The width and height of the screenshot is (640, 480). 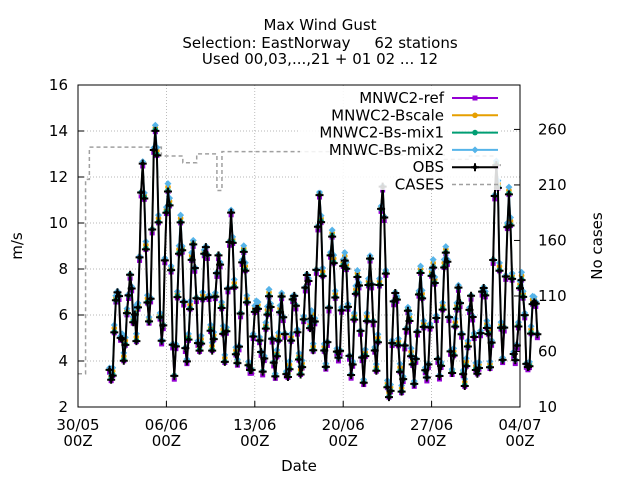 I want to click on y-tick-label: 12, so click(x=58, y=177).